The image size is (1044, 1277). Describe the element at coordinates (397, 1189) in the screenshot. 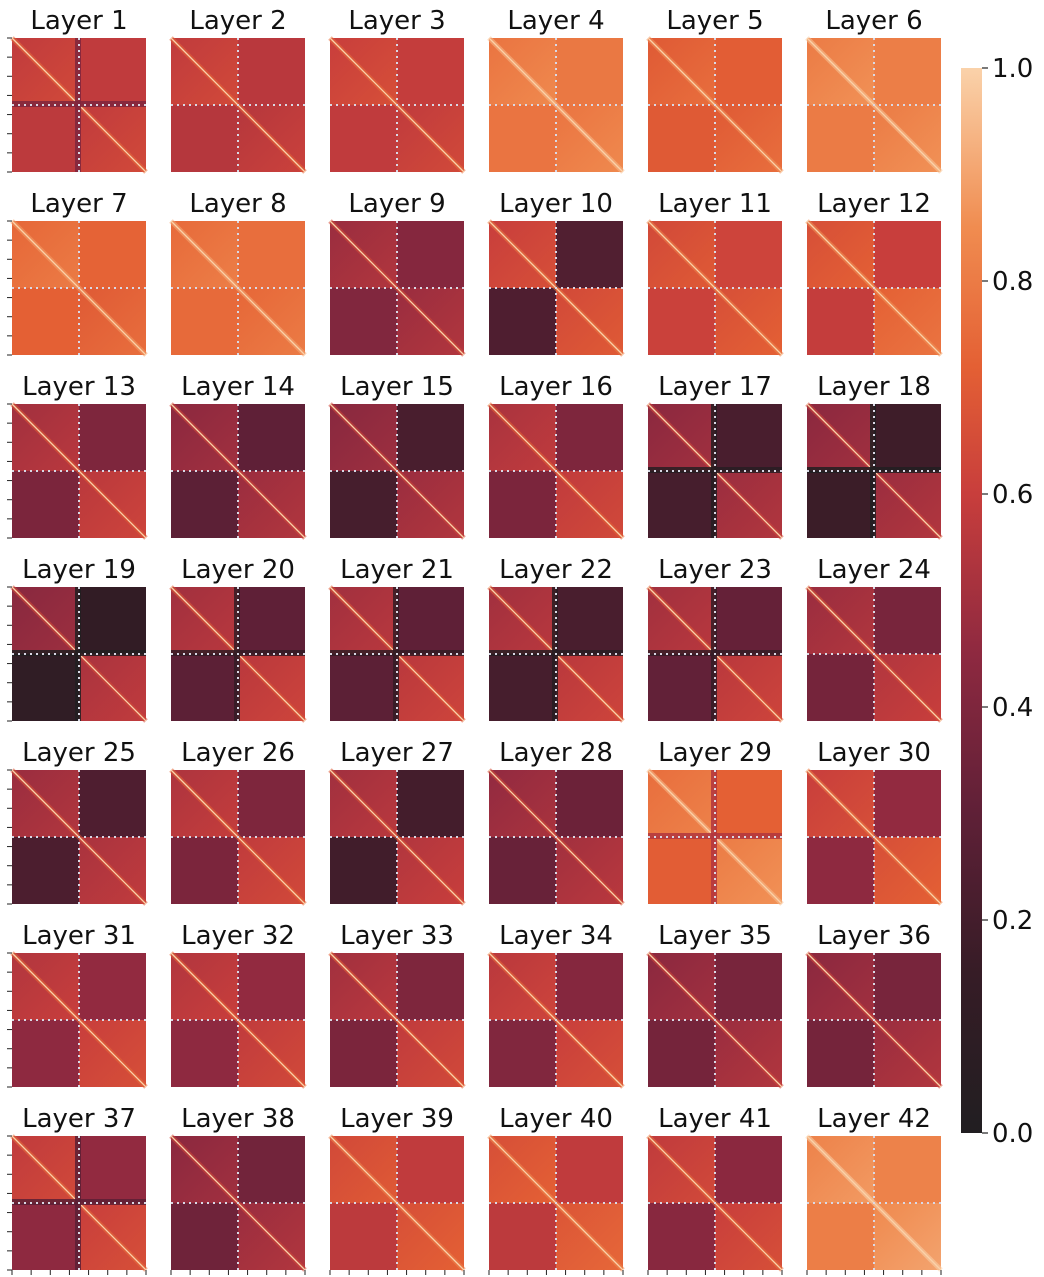

I see `heatmap-panel: Layer 39` at that location.